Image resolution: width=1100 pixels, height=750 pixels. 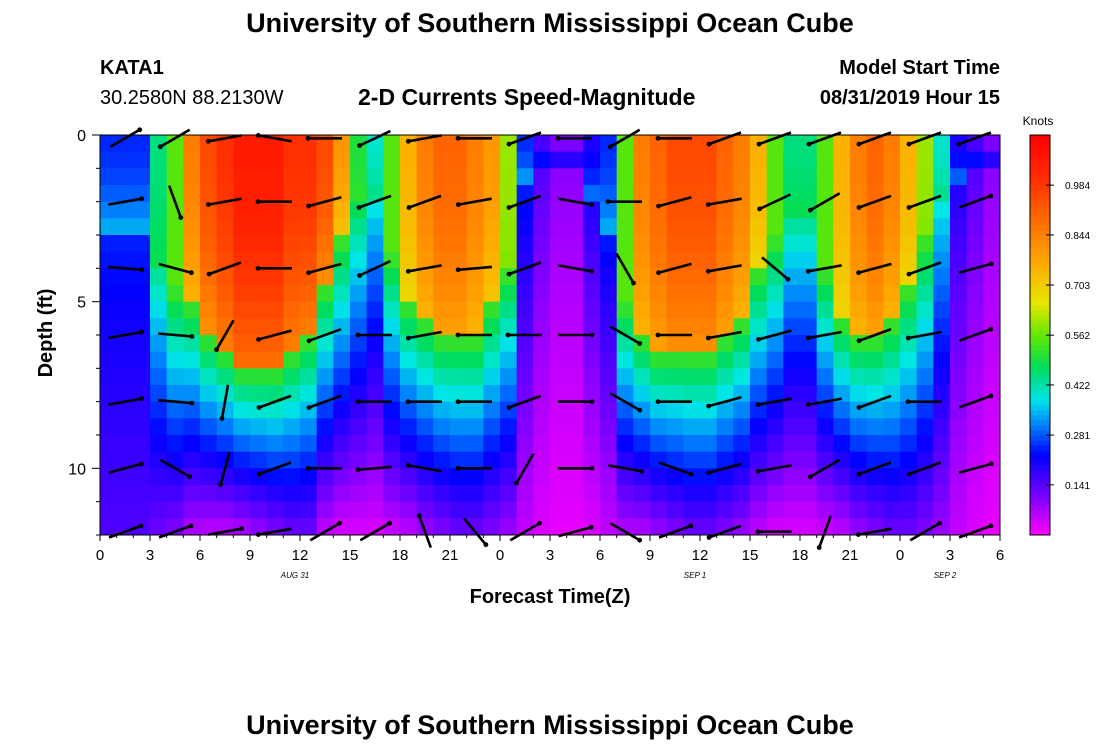 I want to click on x-tick-label: 3, so click(x=550, y=555).